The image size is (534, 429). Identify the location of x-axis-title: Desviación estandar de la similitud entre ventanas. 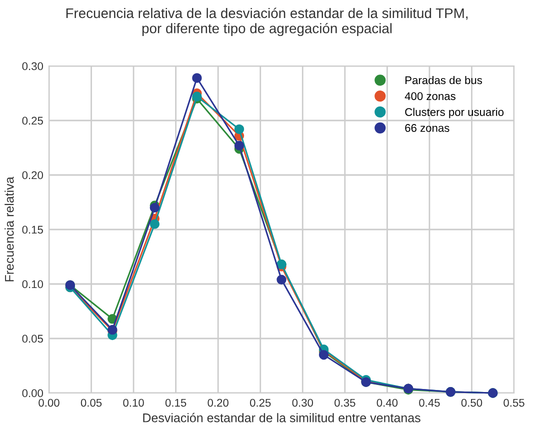
(281, 417).